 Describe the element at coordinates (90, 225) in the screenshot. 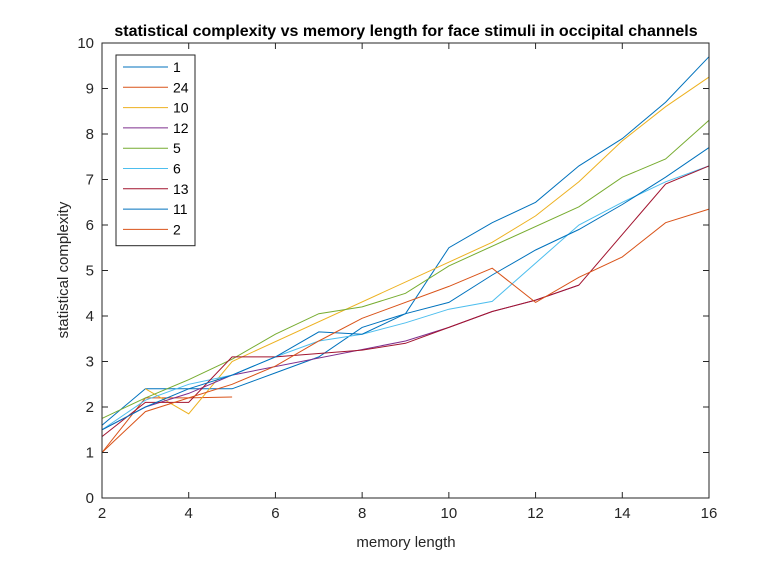

I see `y-tick-label: 6` at that location.